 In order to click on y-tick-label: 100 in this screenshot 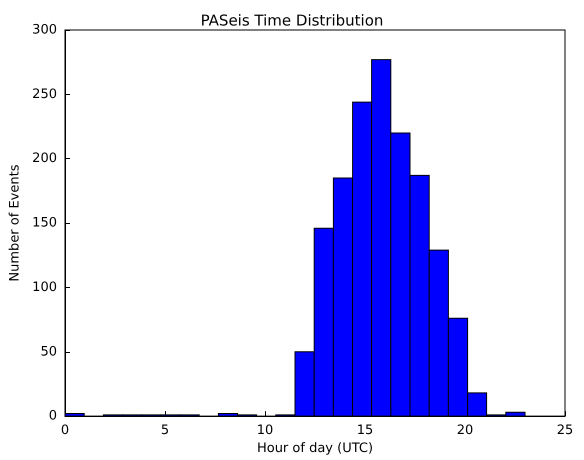, I will do `click(44, 287)`.